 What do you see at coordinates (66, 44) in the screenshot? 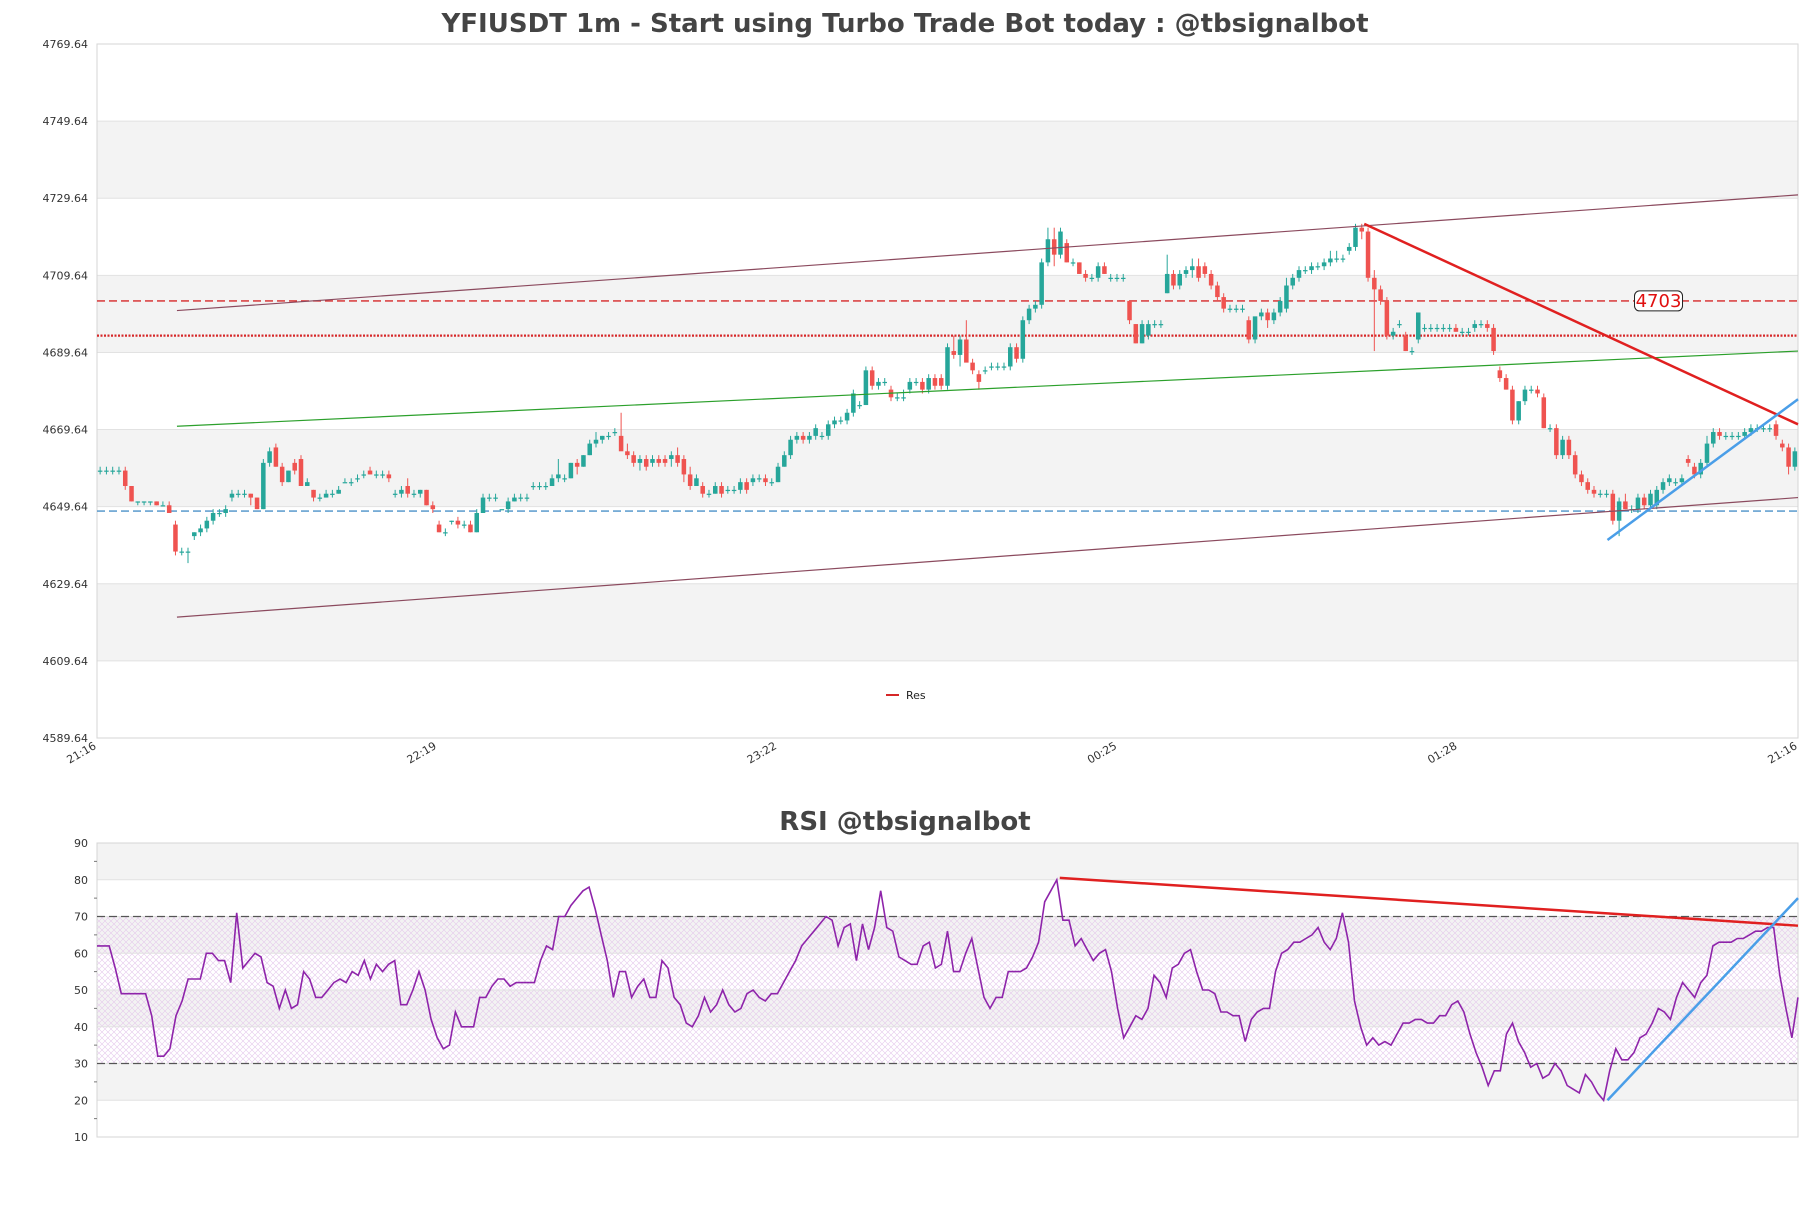
I see `y-tick-label: 4769.64` at bounding box center [66, 44].